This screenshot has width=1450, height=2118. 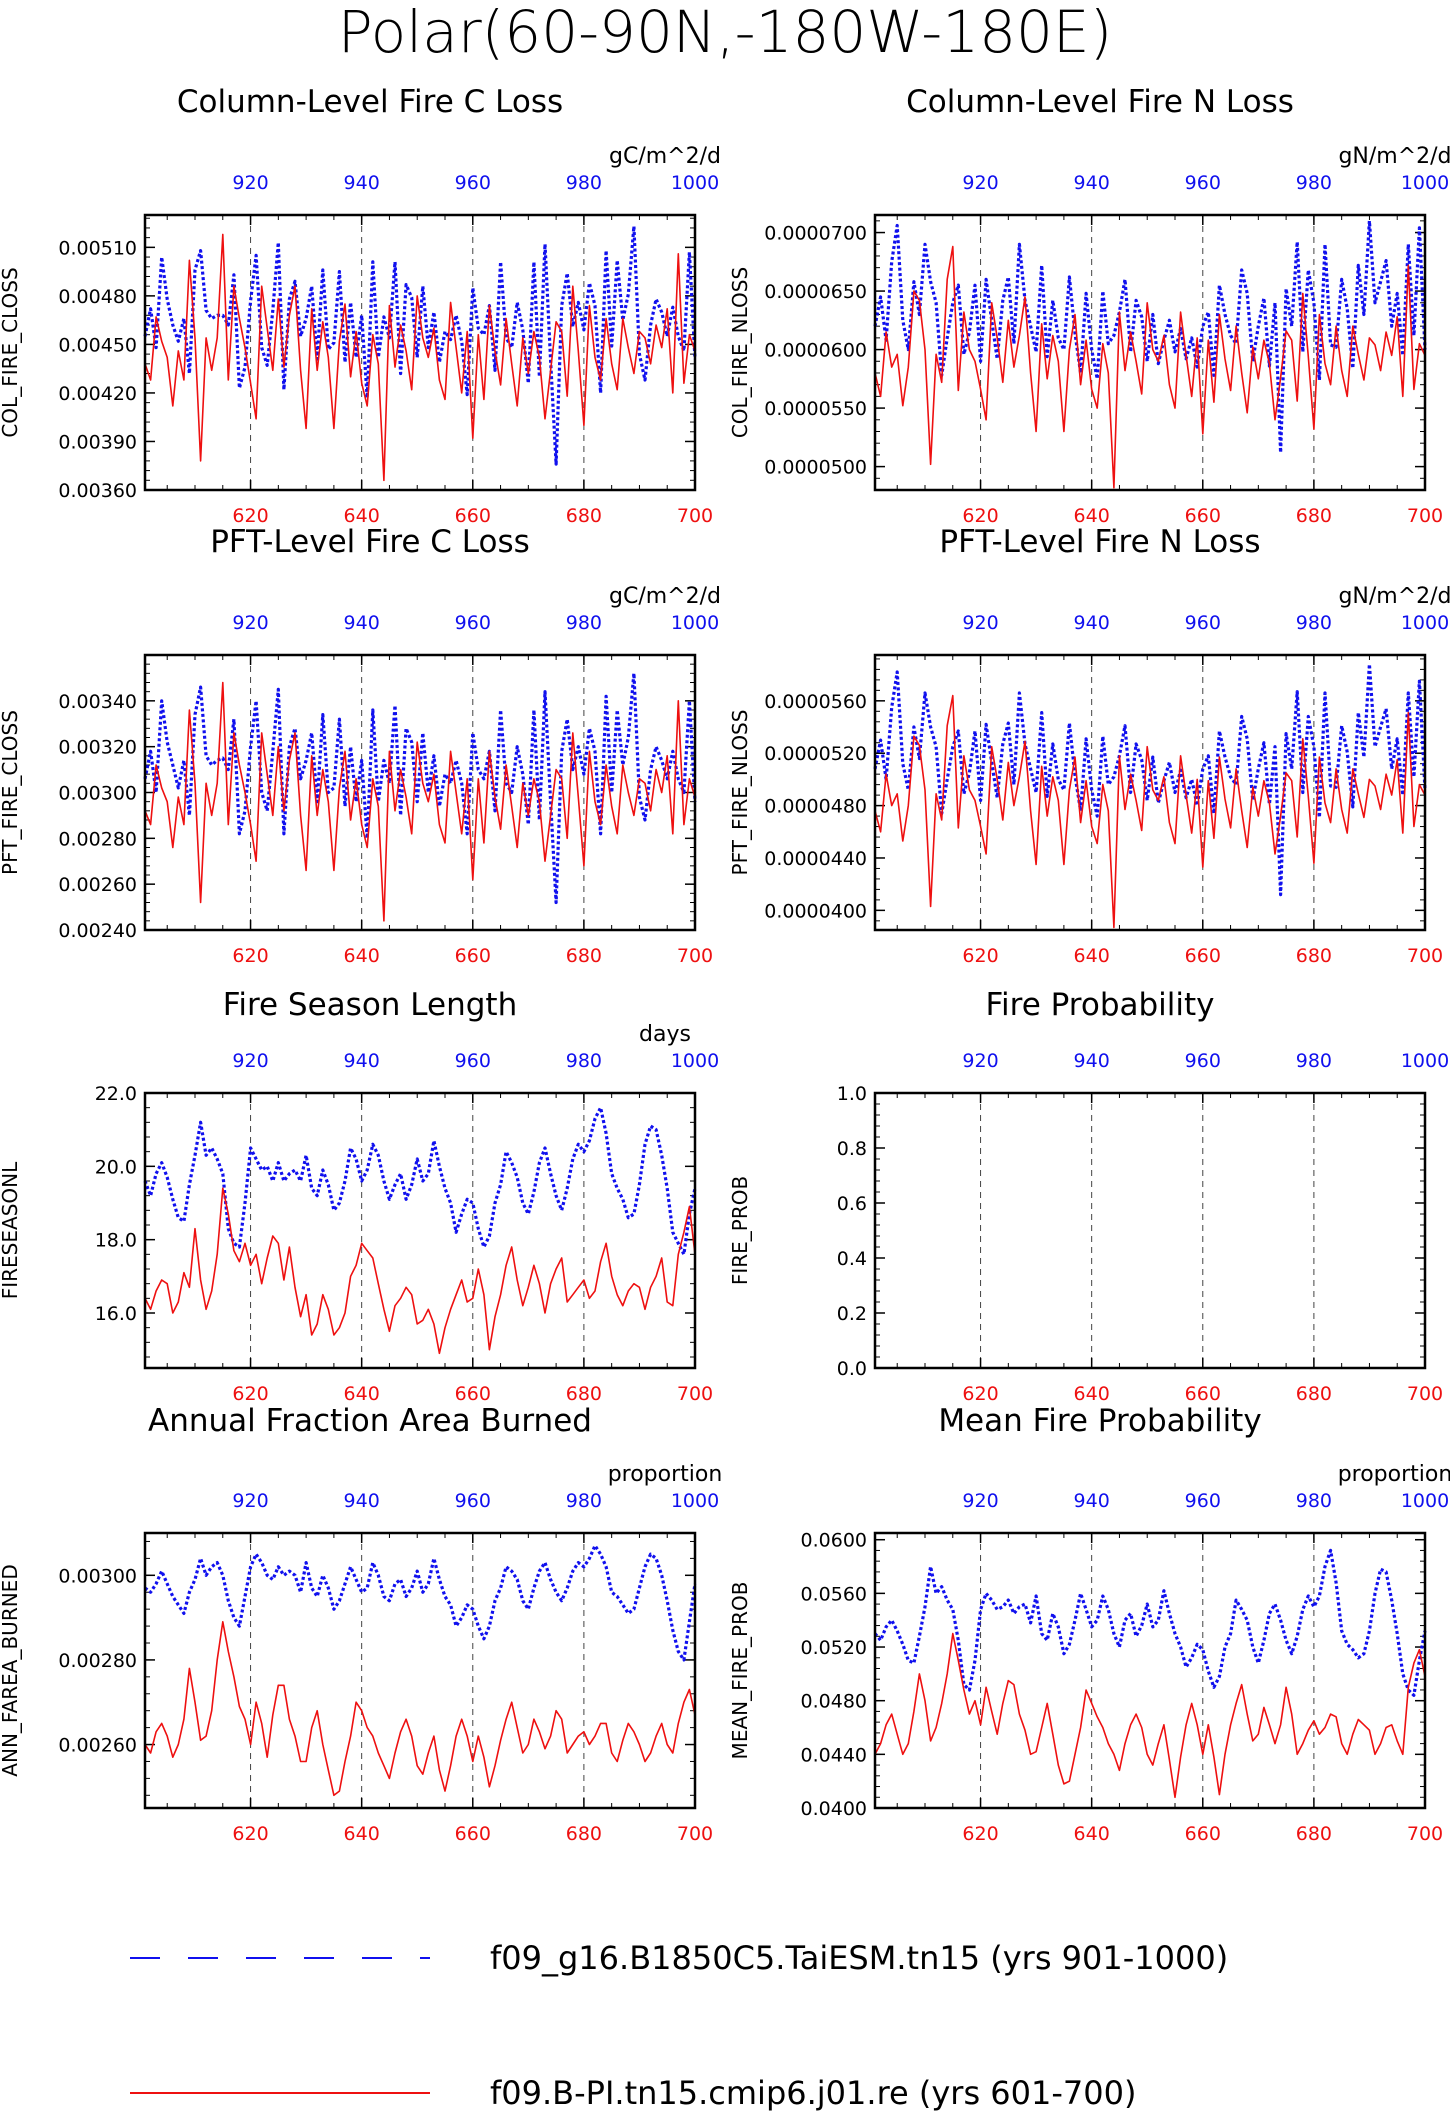 What do you see at coordinates (370, 102) in the screenshot?
I see `panel-title: Column-Level Fire C Loss` at bounding box center [370, 102].